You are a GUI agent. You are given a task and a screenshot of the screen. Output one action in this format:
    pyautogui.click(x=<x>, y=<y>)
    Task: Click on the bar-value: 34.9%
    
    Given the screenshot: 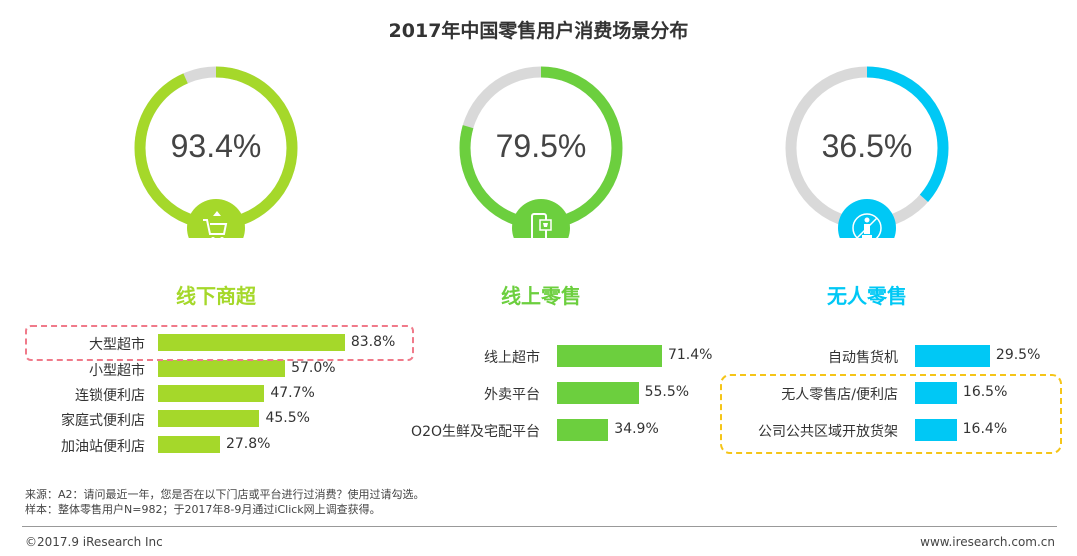 What is the action you would take?
    pyautogui.click(x=636, y=429)
    